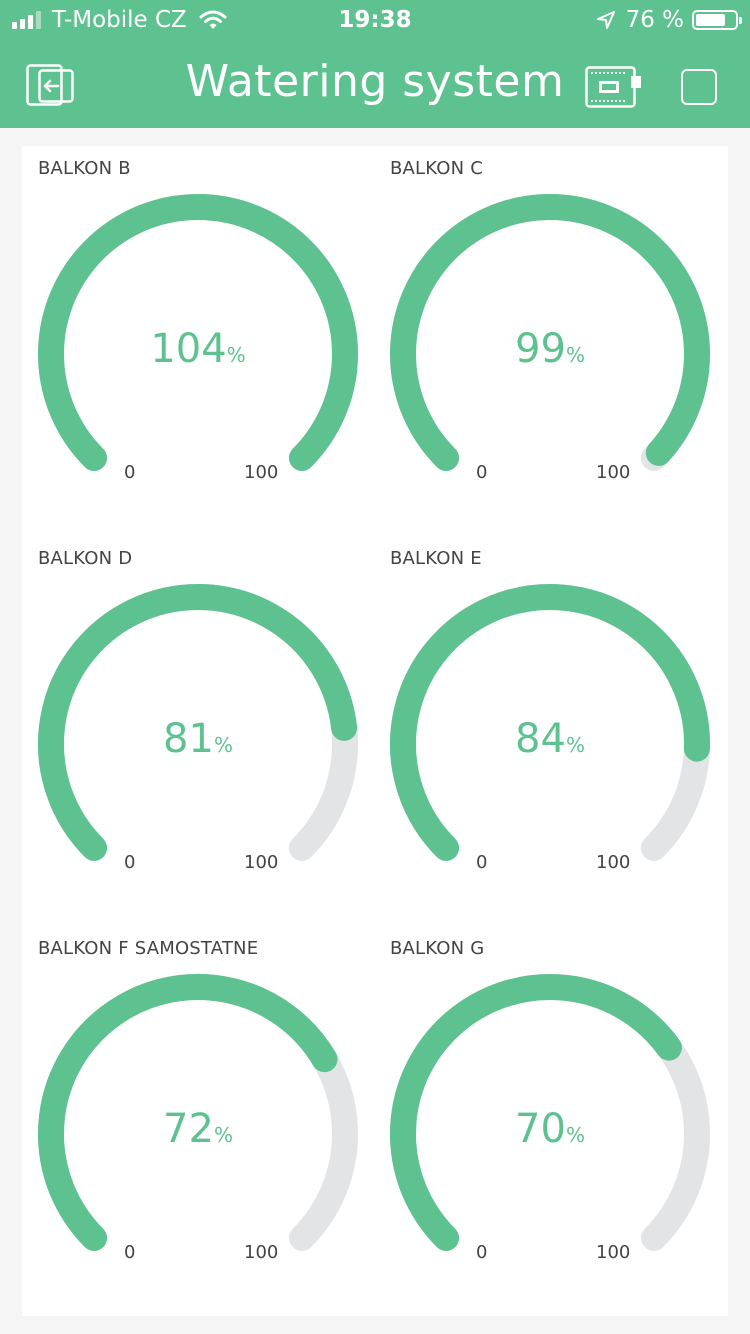 Image resolution: width=750 pixels, height=1334 pixels. I want to click on gauge-balkon-g: BALKON G 70% 0 100, so click(544, 1096).